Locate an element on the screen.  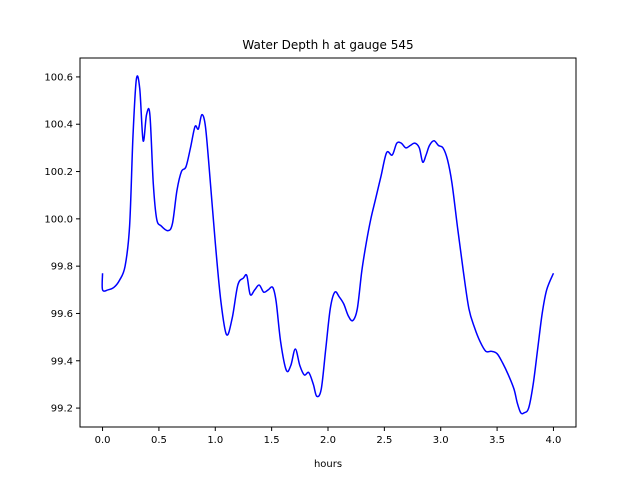
y-tick-label: 100.0 is located at coordinates (58, 219).